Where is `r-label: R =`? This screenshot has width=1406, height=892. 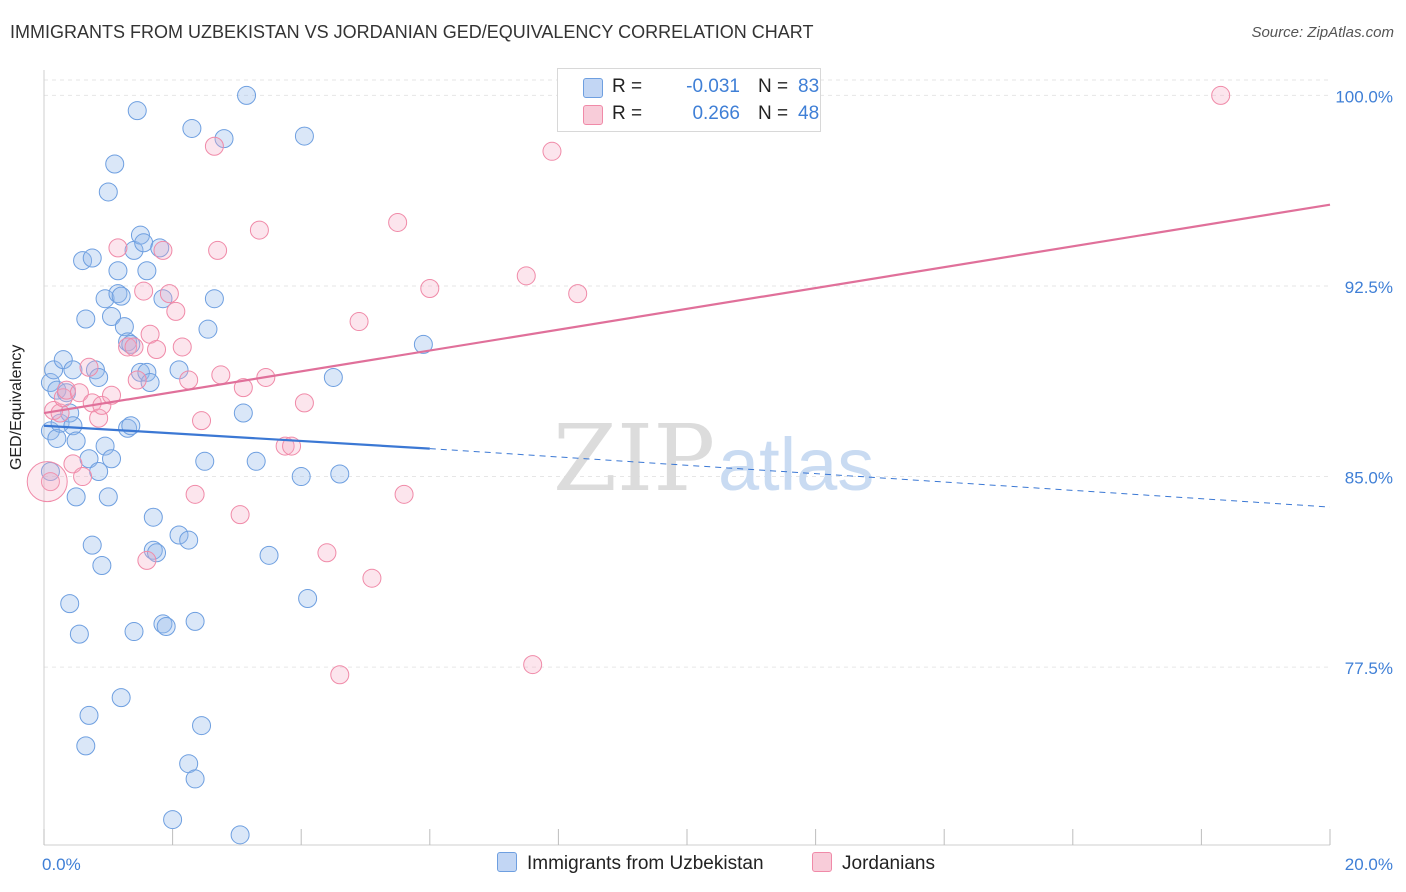
r-label: R = is located at coordinates (627, 86).